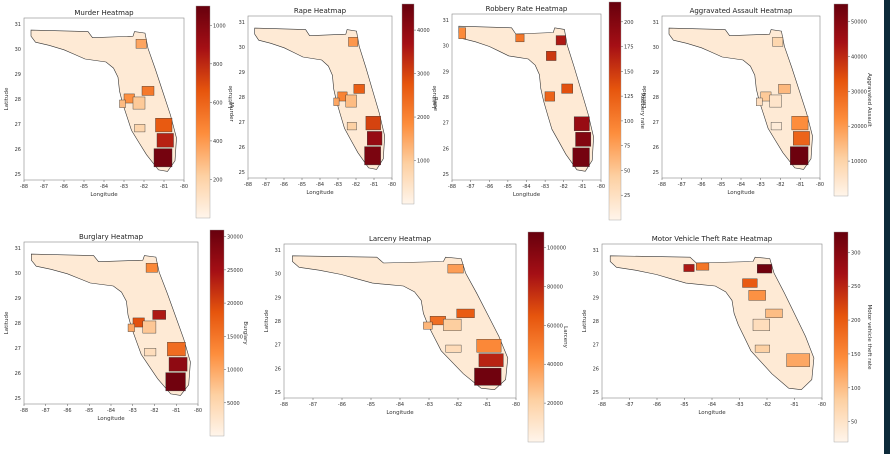 The width and height of the screenshot is (890, 454). I want to click on colorbar-tick-label: 3000, so click(423, 75).